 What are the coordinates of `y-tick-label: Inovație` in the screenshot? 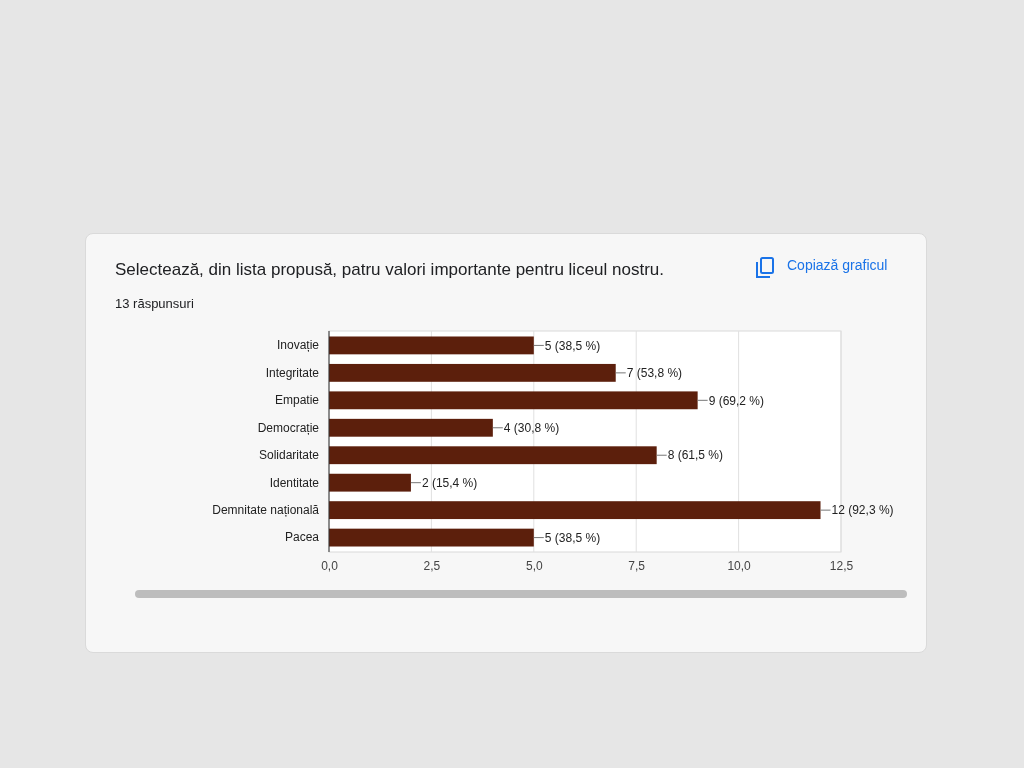 It's located at (298, 345).